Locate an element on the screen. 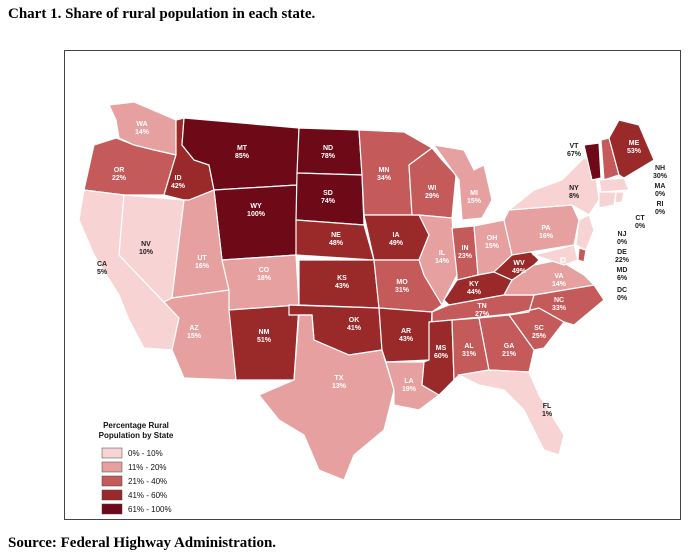 The height and width of the screenshot is (560, 690). label-OR-value: 22% is located at coordinates (119, 178).